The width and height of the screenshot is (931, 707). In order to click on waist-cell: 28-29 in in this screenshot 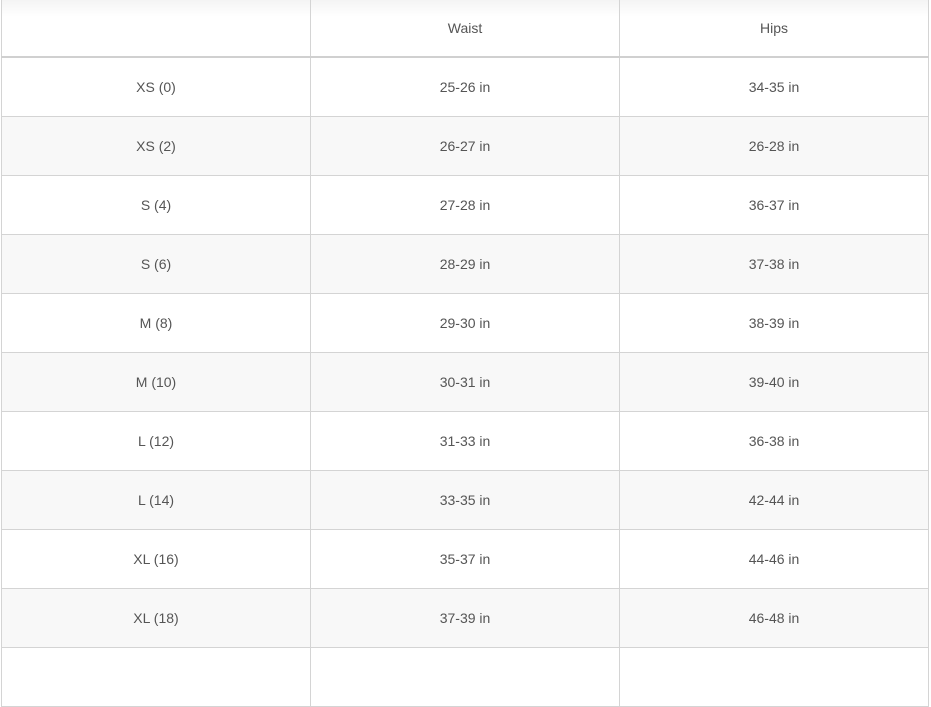, I will do `click(465, 264)`.